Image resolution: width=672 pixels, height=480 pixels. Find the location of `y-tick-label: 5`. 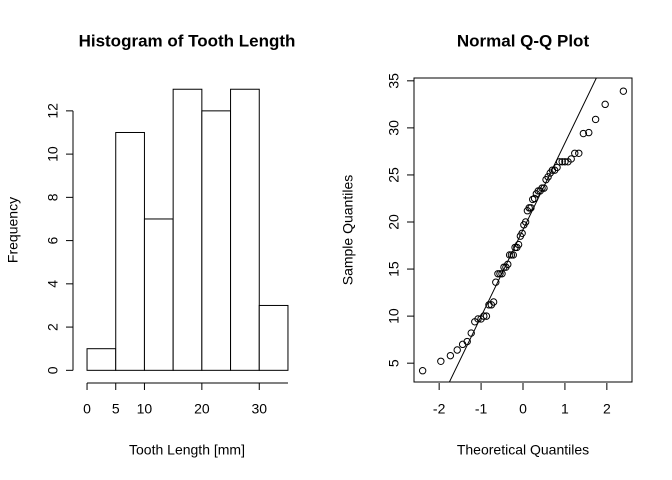

y-tick-label: 5 is located at coordinates (394, 363).